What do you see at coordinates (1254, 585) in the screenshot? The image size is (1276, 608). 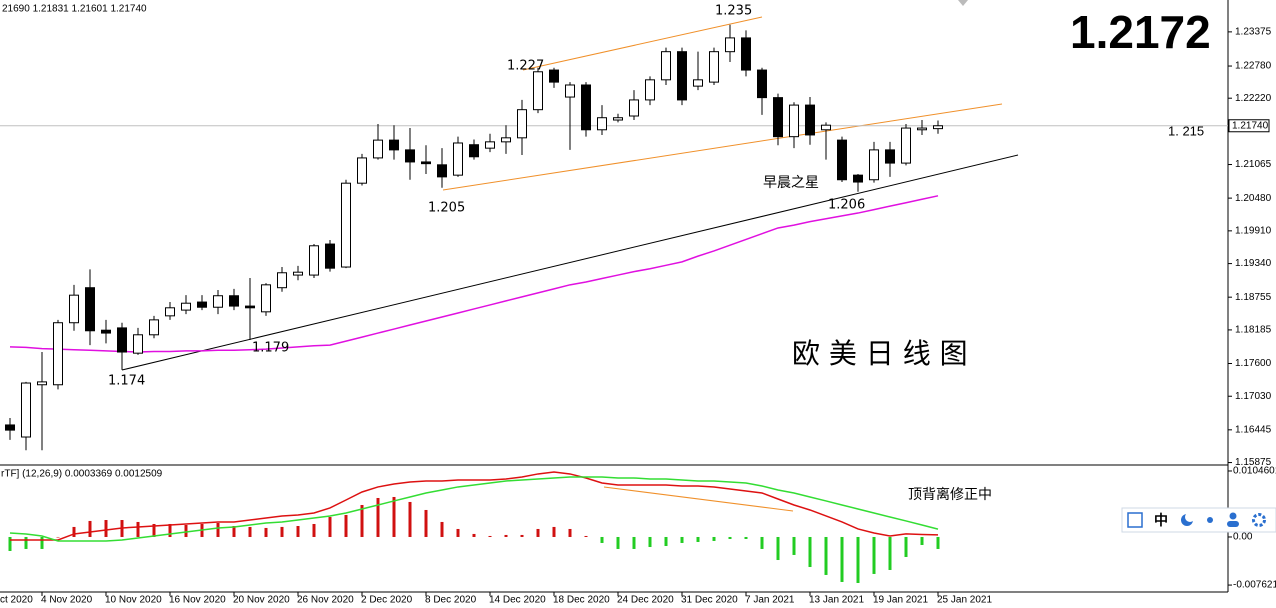 I see `y2-tick-label: -0.007621` at bounding box center [1254, 585].